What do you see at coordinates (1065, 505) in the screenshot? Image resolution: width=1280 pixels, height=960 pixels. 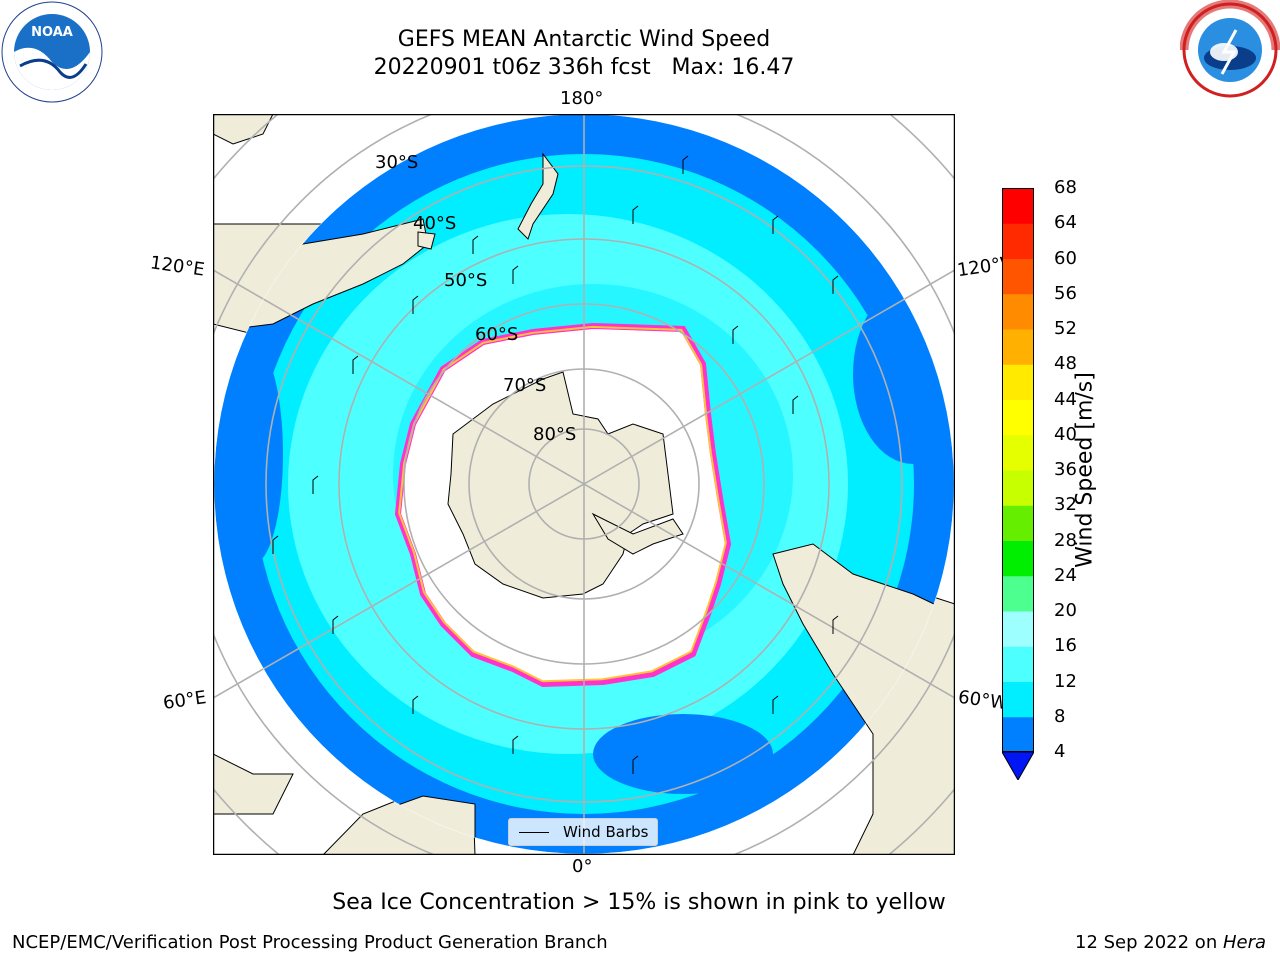 I see `colorbar-tick: 32` at bounding box center [1065, 505].